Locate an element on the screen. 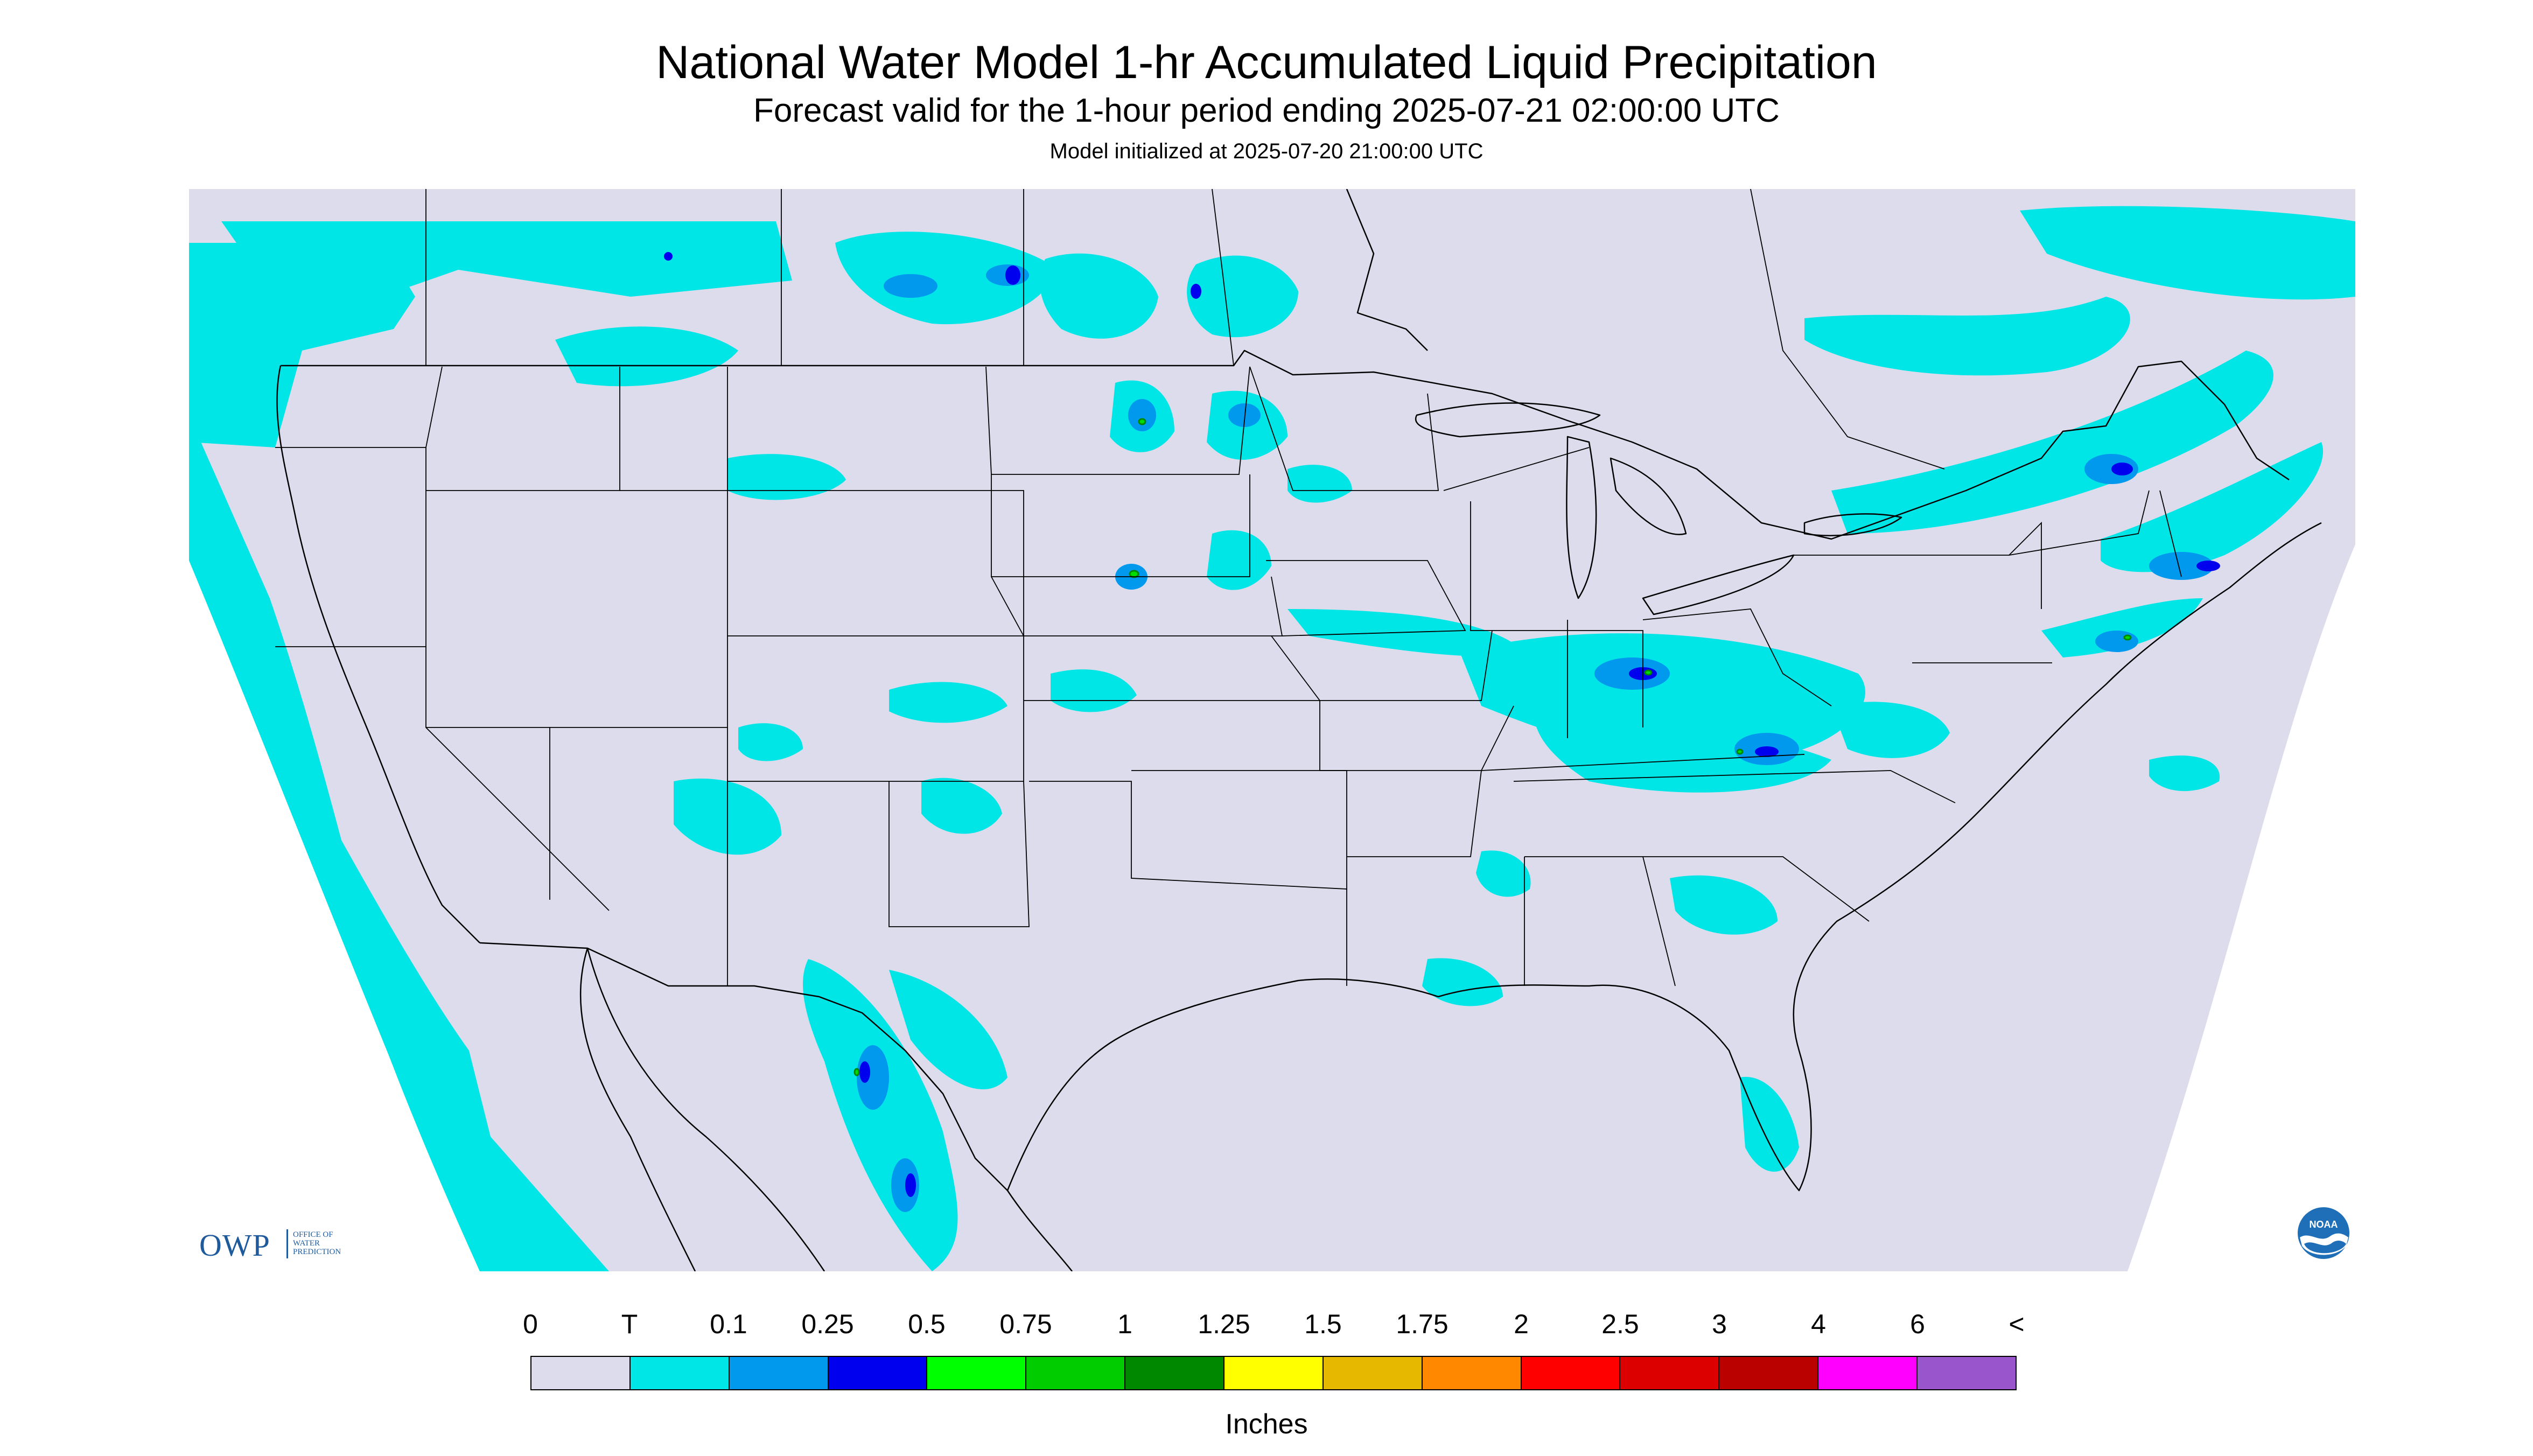 The width and height of the screenshot is (2533, 1456). legend-tick-label: 0.75 is located at coordinates (1025, 1324).